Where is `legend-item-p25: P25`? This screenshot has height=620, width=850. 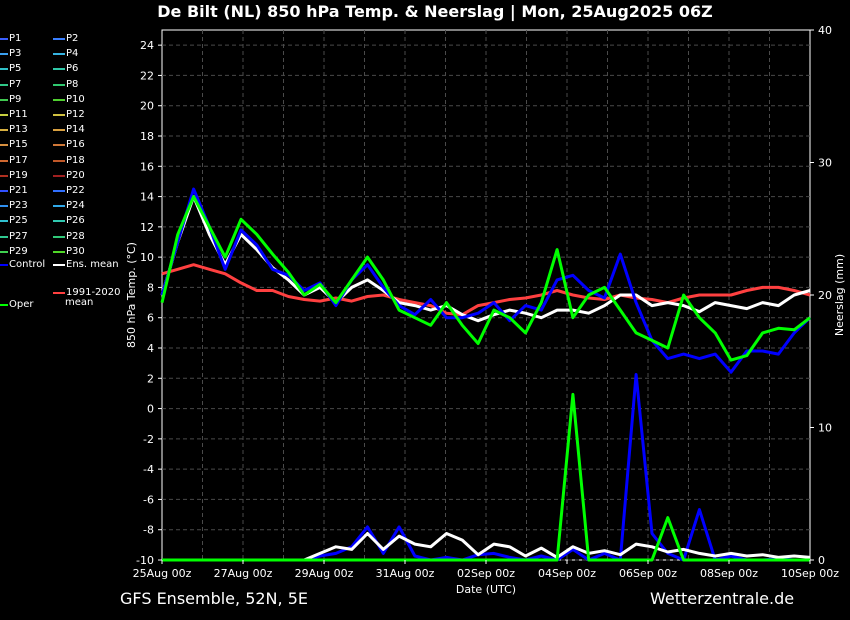
legend-item-p25: P25 is located at coordinates (14, 221).